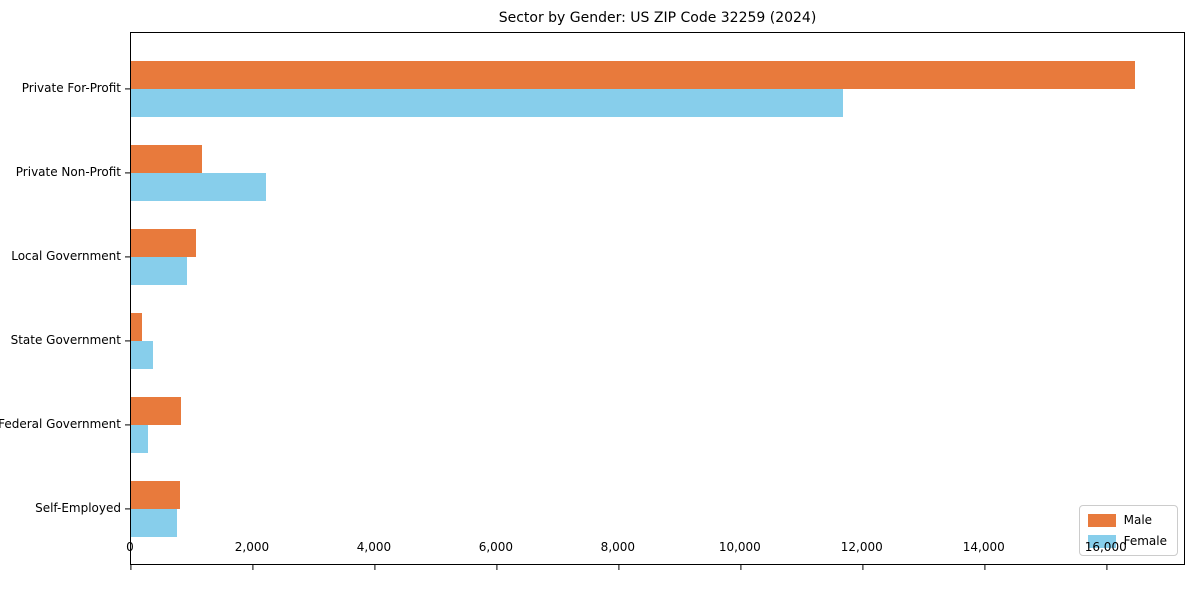 The image size is (1200, 600). Describe the element at coordinates (127, 173) in the screenshot. I see `y-tick-mark-private-non-profit` at that location.